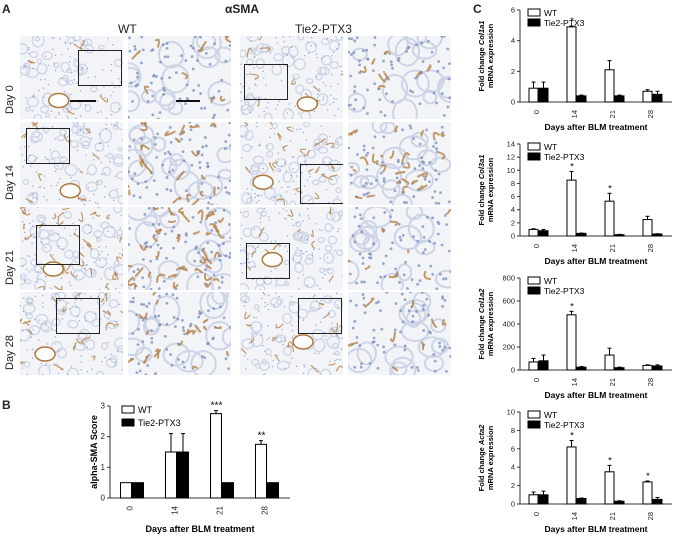  What do you see at coordinates (481, 56) in the screenshot?
I see `y-axis-label: Fold change Col1a1` at bounding box center [481, 56].